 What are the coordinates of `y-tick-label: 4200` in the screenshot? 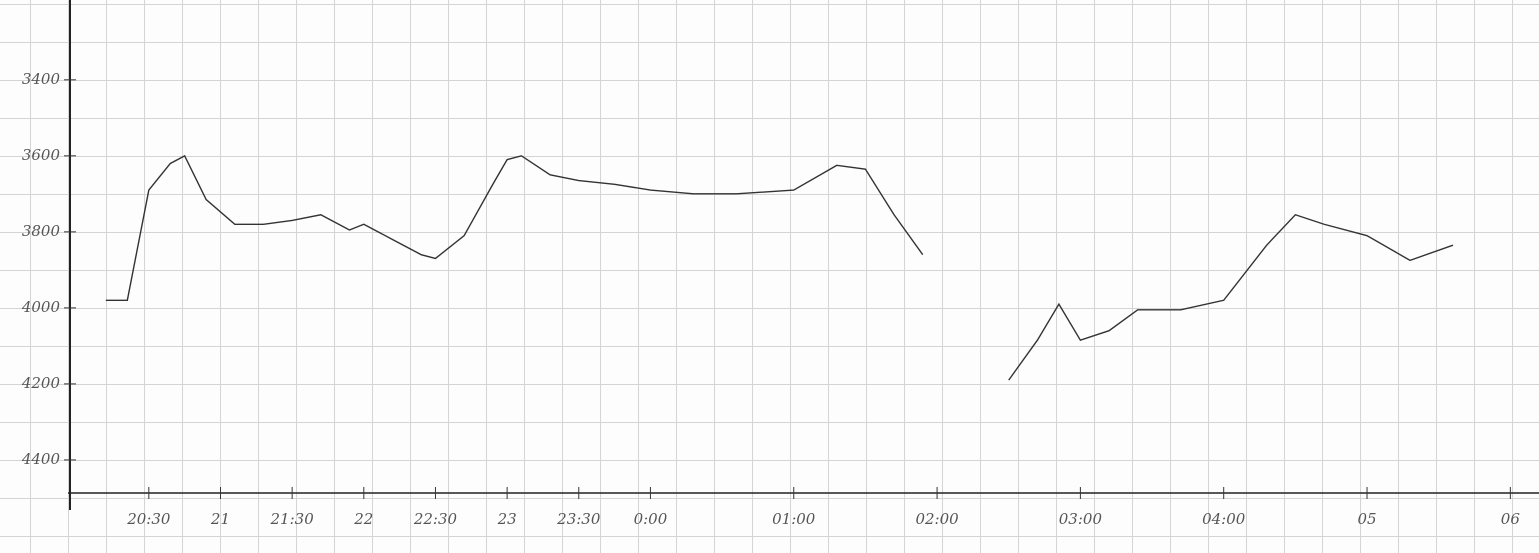 It's located at (41, 383).